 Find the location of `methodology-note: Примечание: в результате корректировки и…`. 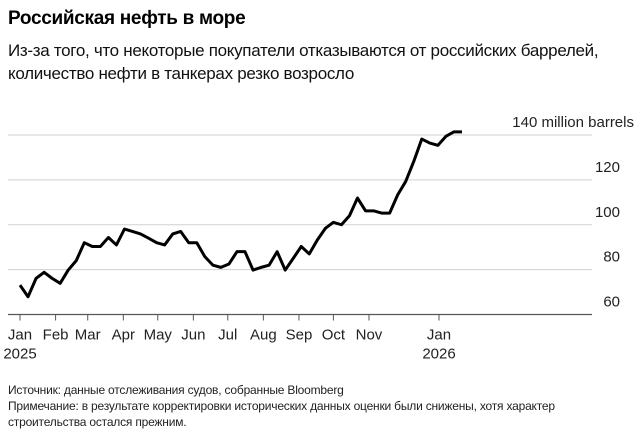

methodology-note: Примечание: в результате корректировки и… is located at coordinates (281, 414).